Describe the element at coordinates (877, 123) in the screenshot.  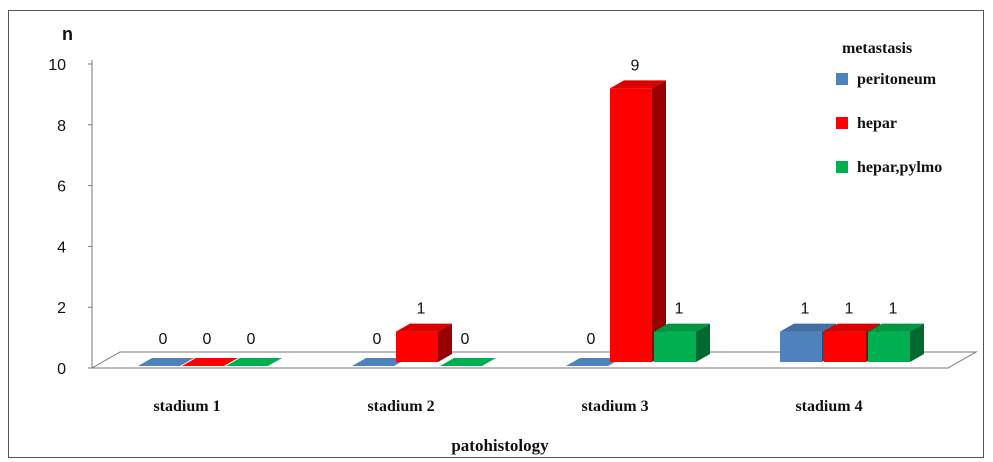
I see `legend-label: hepar` at that location.